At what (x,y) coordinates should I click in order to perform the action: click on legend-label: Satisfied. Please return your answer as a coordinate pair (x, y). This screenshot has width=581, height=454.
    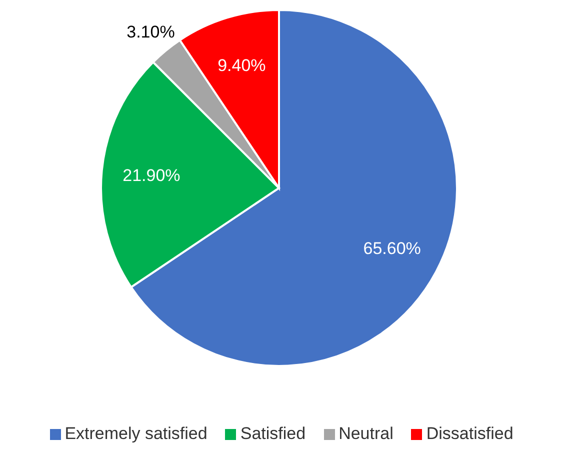
    Looking at the image, I should click on (273, 433).